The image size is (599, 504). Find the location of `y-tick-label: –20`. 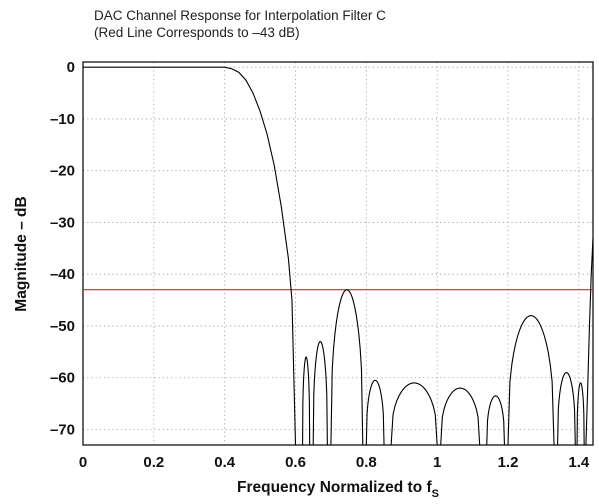

y-tick-label: –20 is located at coordinates (62, 171).